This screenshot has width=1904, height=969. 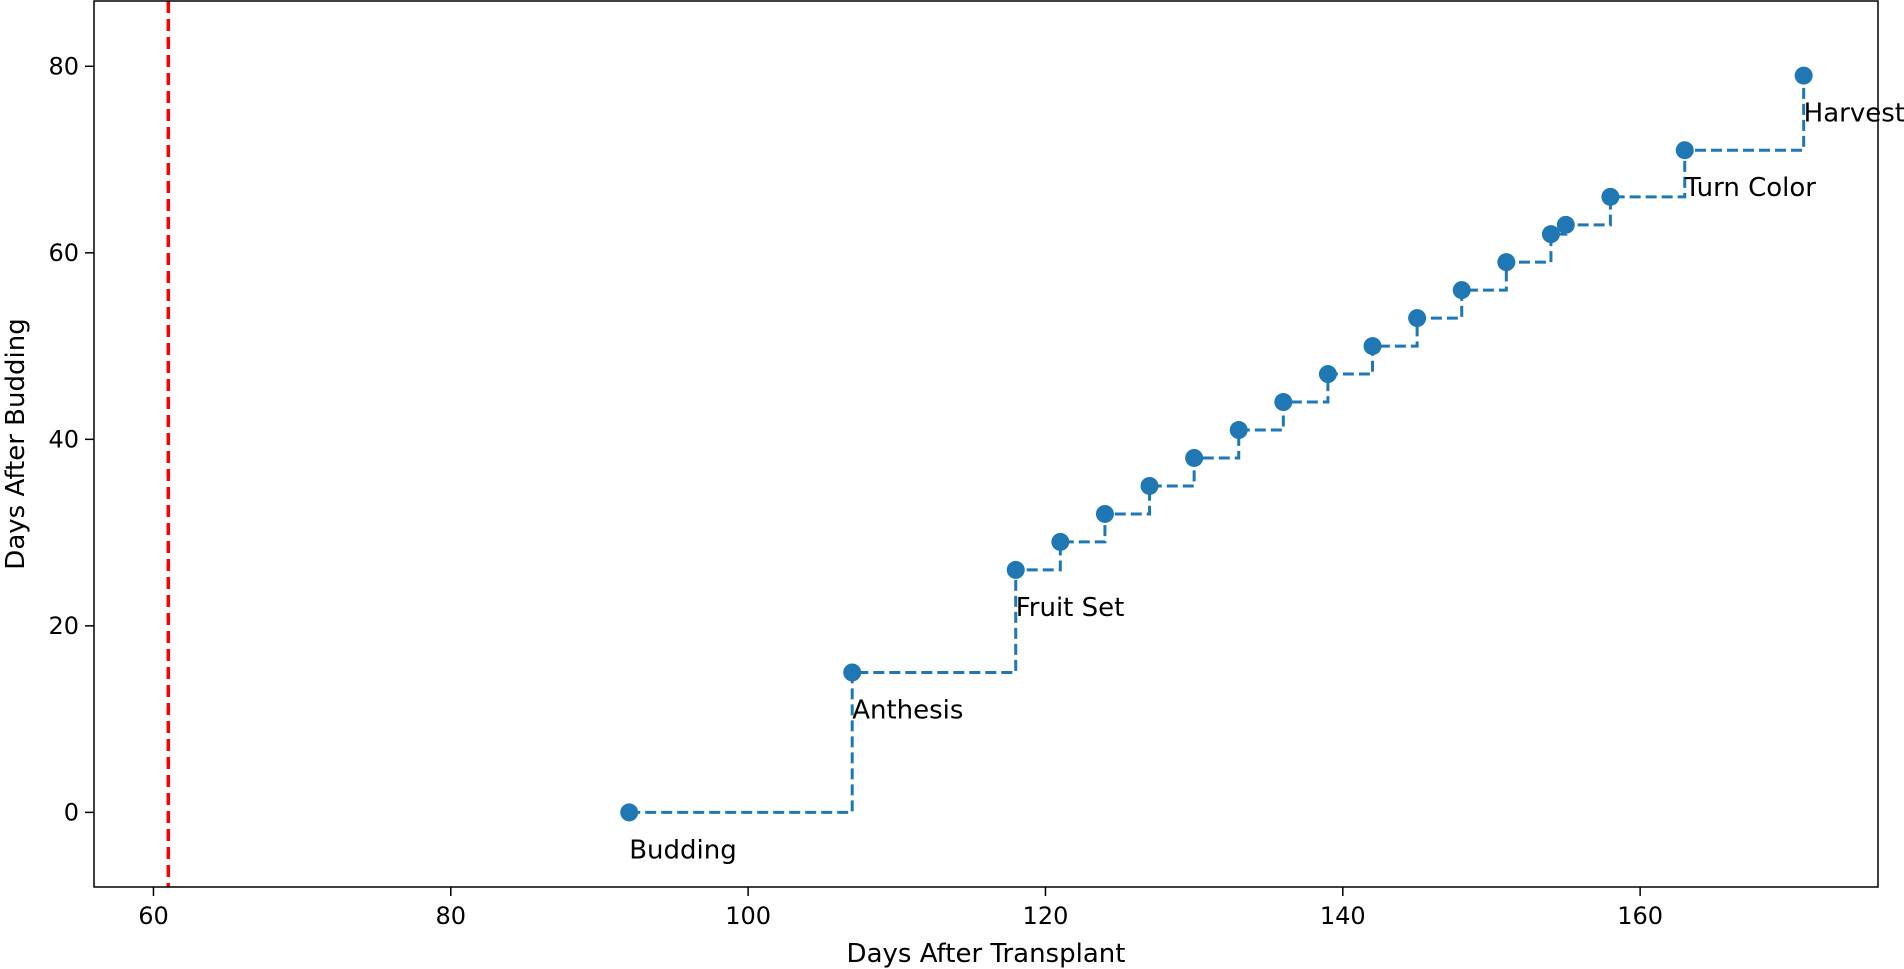 I want to click on x-tick-label: 120, so click(x=1046, y=916).